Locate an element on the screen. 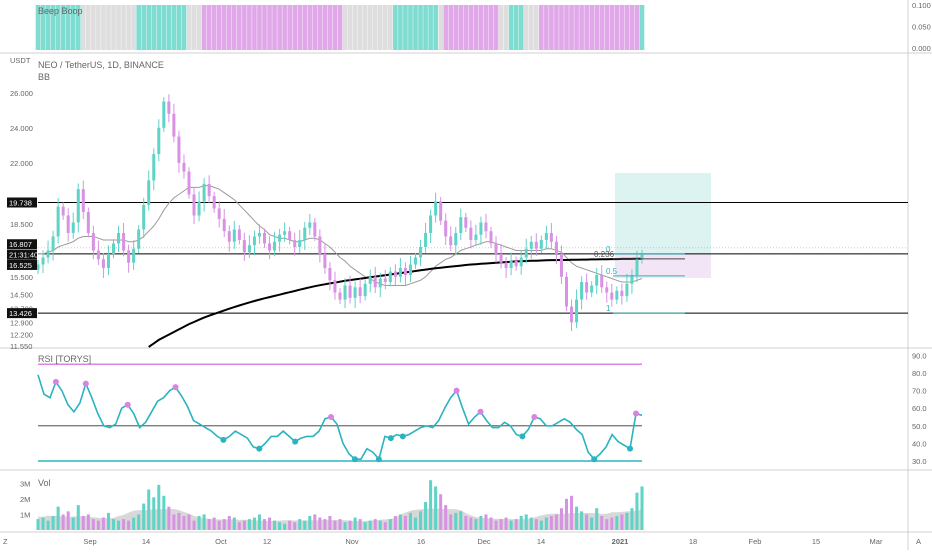 This screenshot has height=555, width=932. volume-indicator-label: Vol is located at coordinates (44, 483).